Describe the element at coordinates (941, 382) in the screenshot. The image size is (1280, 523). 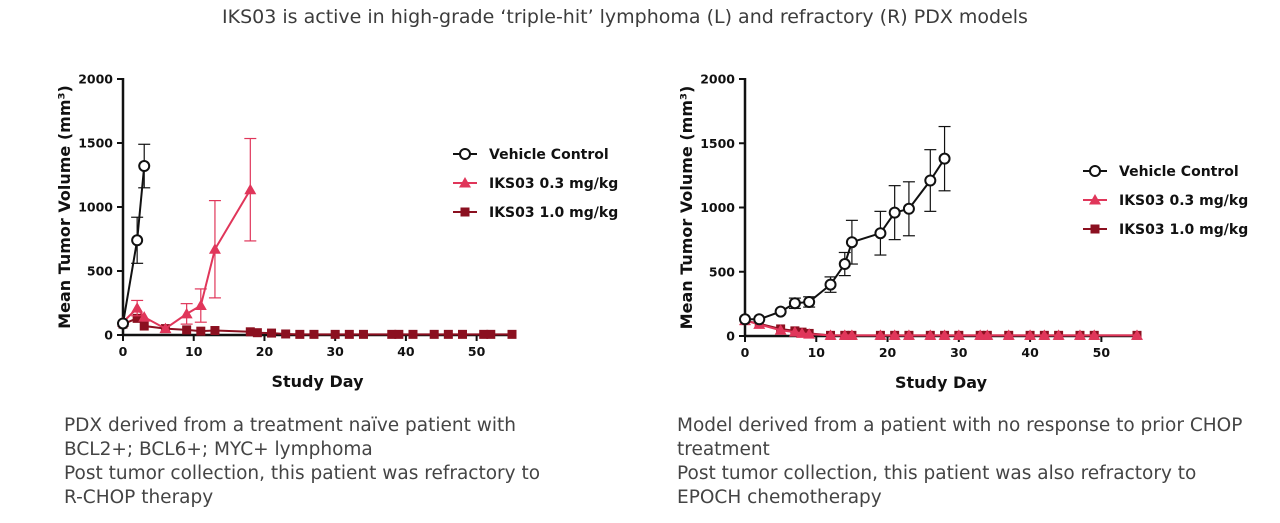
I see `x-axis-label: Study Day` at that location.